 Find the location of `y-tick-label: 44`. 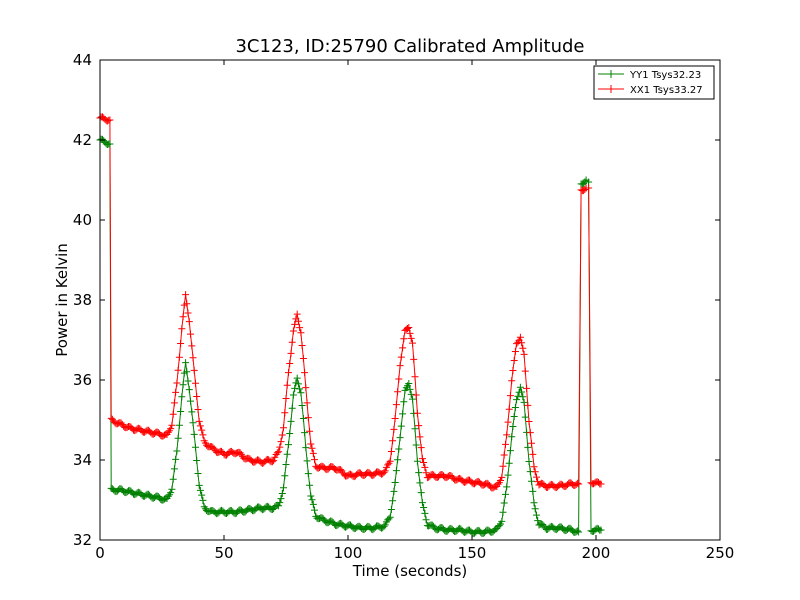

y-tick-label: 44 is located at coordinates (82, 60).